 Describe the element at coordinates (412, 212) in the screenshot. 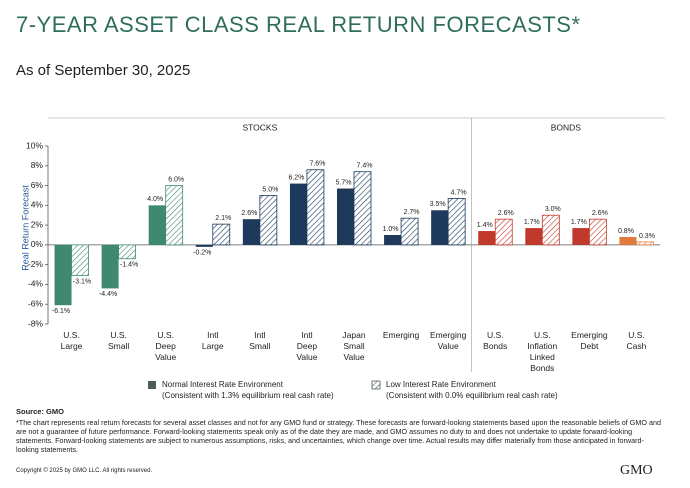

I see `value-label: 2.7%` at that location.